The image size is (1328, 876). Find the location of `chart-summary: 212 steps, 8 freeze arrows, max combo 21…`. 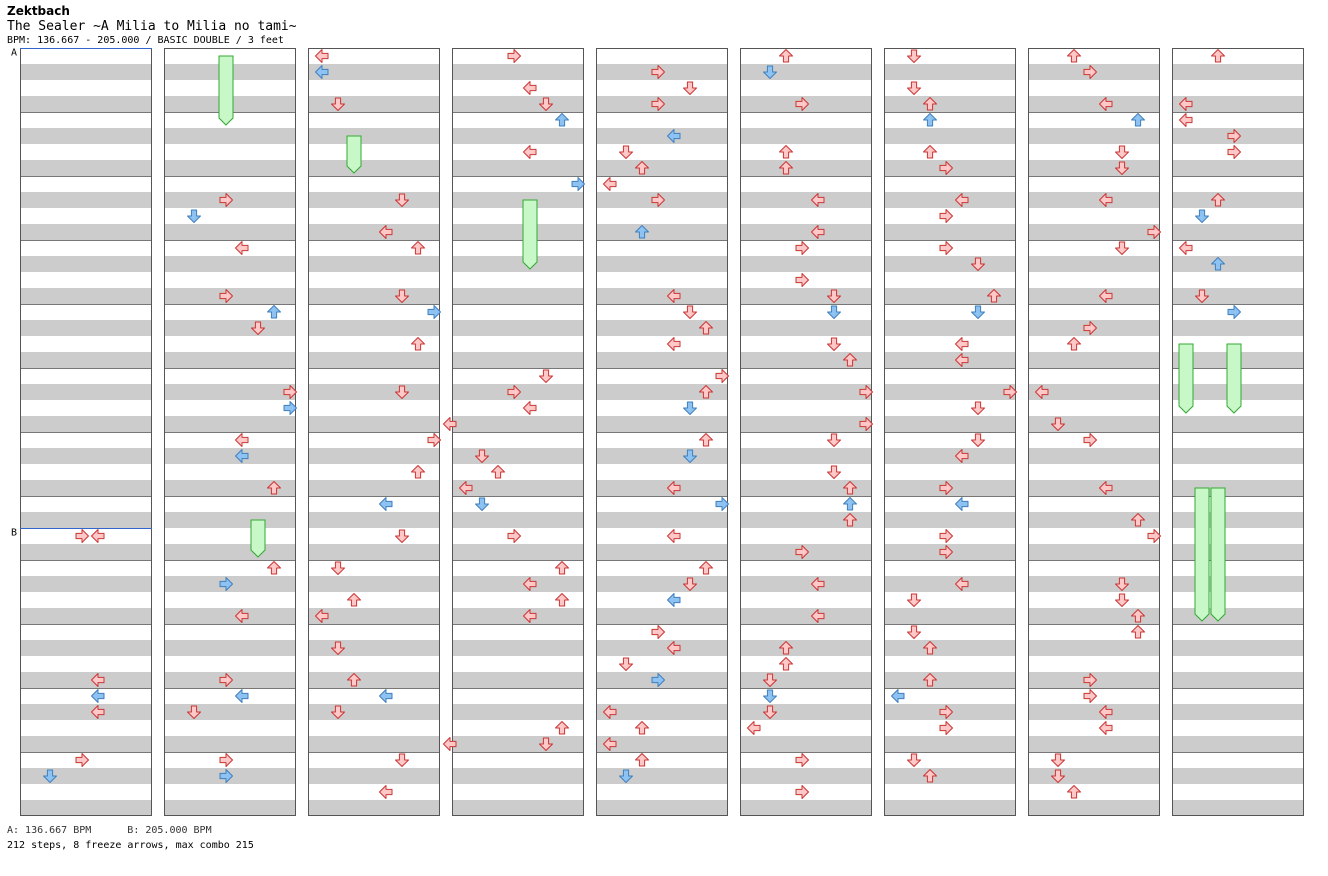

chart-summary: 212 steps, 8 freeze arrows, max combo 21… is located at coordinates (130, 845).